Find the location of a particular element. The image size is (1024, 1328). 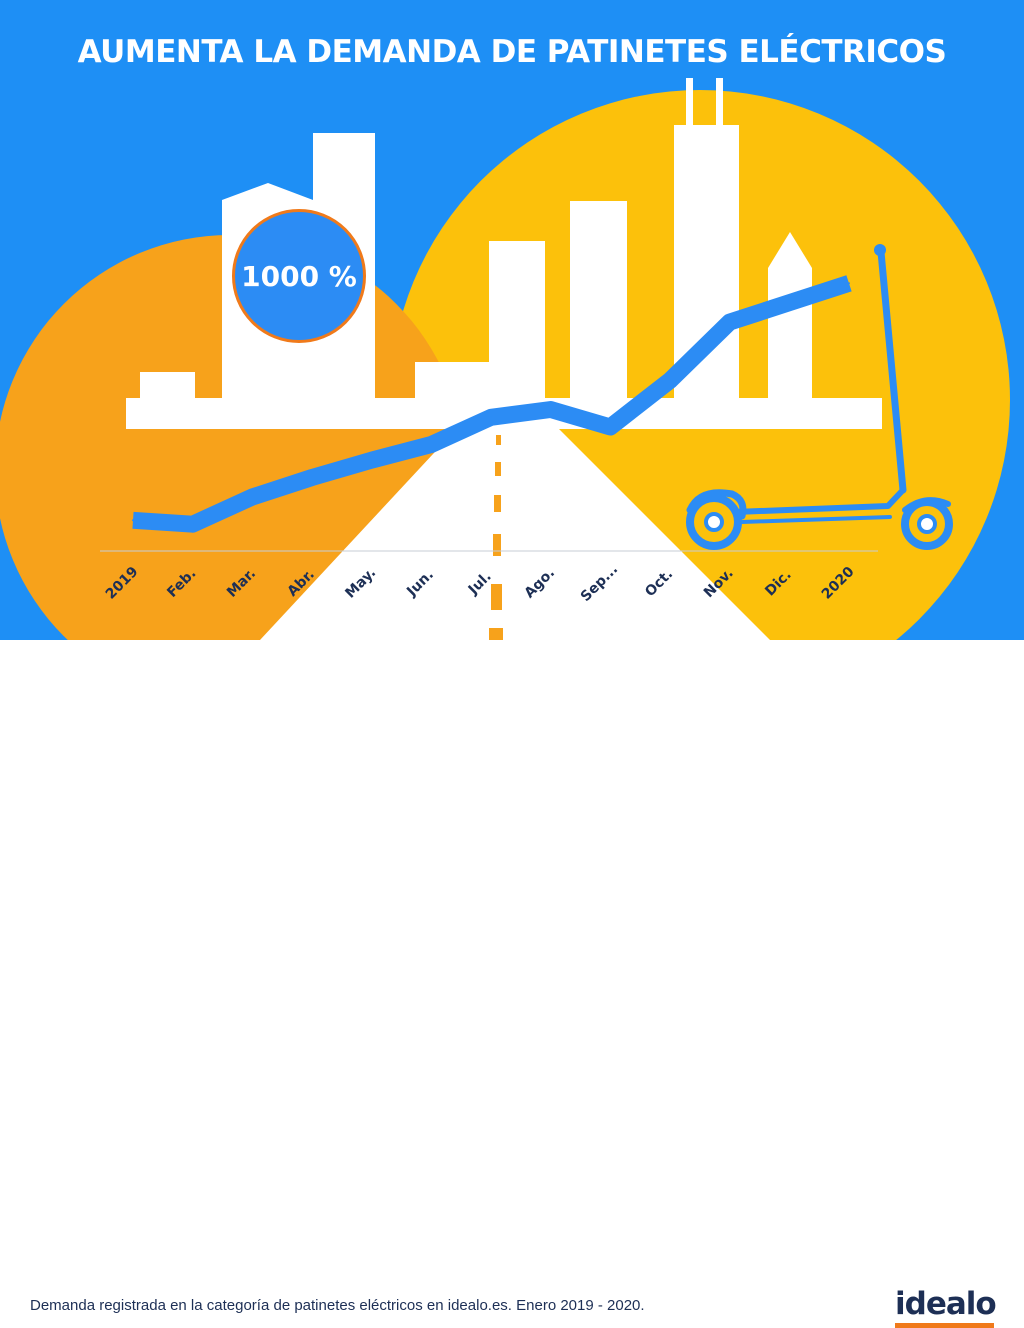

idealo-logo: idealo is located at coordinates (946, 1306).